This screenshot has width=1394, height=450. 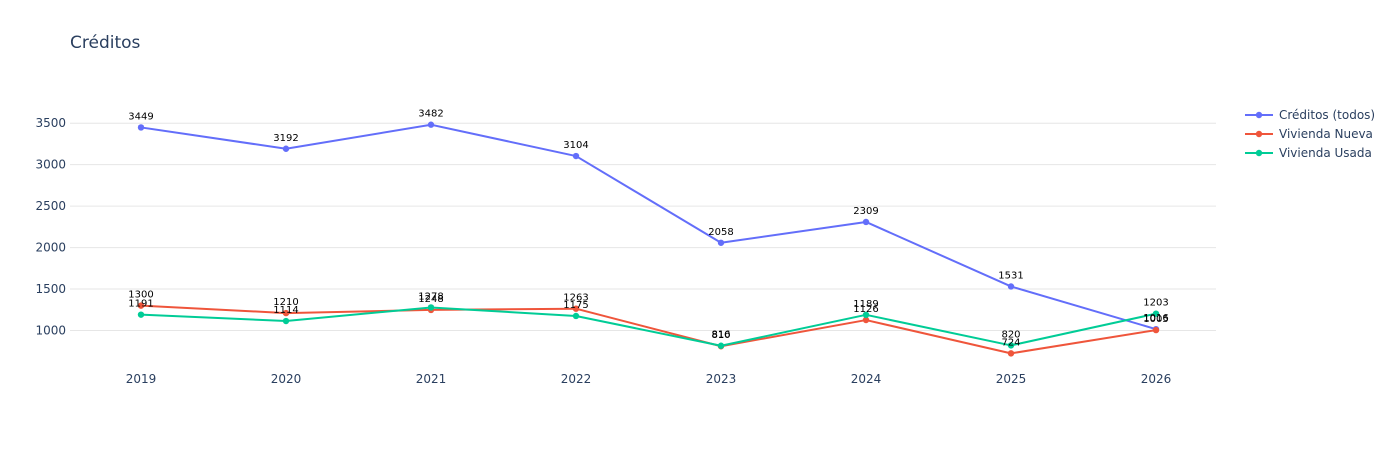 What do you see at coordinates (576, 379) in the screenshot?
I see `x-tick-label: 2022` at bounding box center [576, 379].